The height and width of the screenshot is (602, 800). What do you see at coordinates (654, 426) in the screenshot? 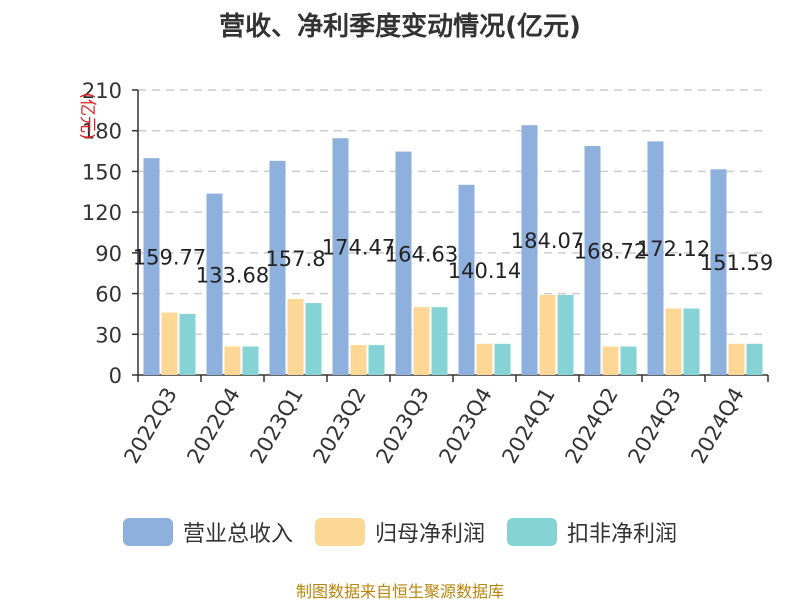
I see `x-tick-label: 2024Q3` at bounding box center [654, 426].